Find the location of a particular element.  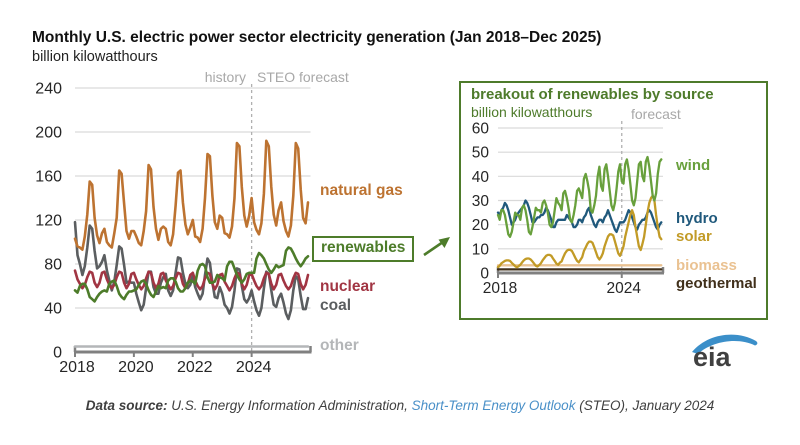

y-tick-label: 120 is located at coordinates (48, 221).